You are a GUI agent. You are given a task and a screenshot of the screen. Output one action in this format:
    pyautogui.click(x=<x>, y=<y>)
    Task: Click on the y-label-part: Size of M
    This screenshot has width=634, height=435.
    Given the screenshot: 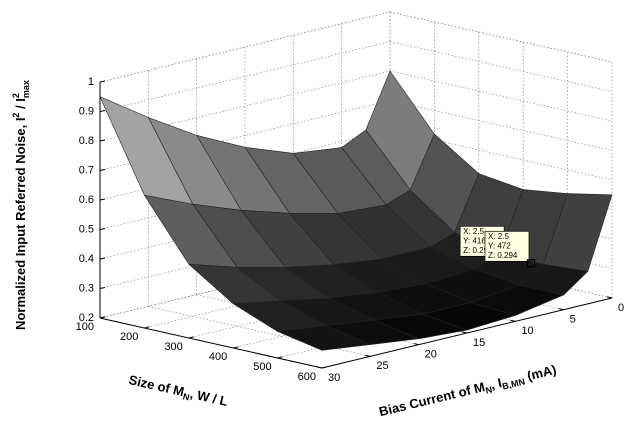 What is the action you would take?
    pyautogui.click(x=156, y=386)
    